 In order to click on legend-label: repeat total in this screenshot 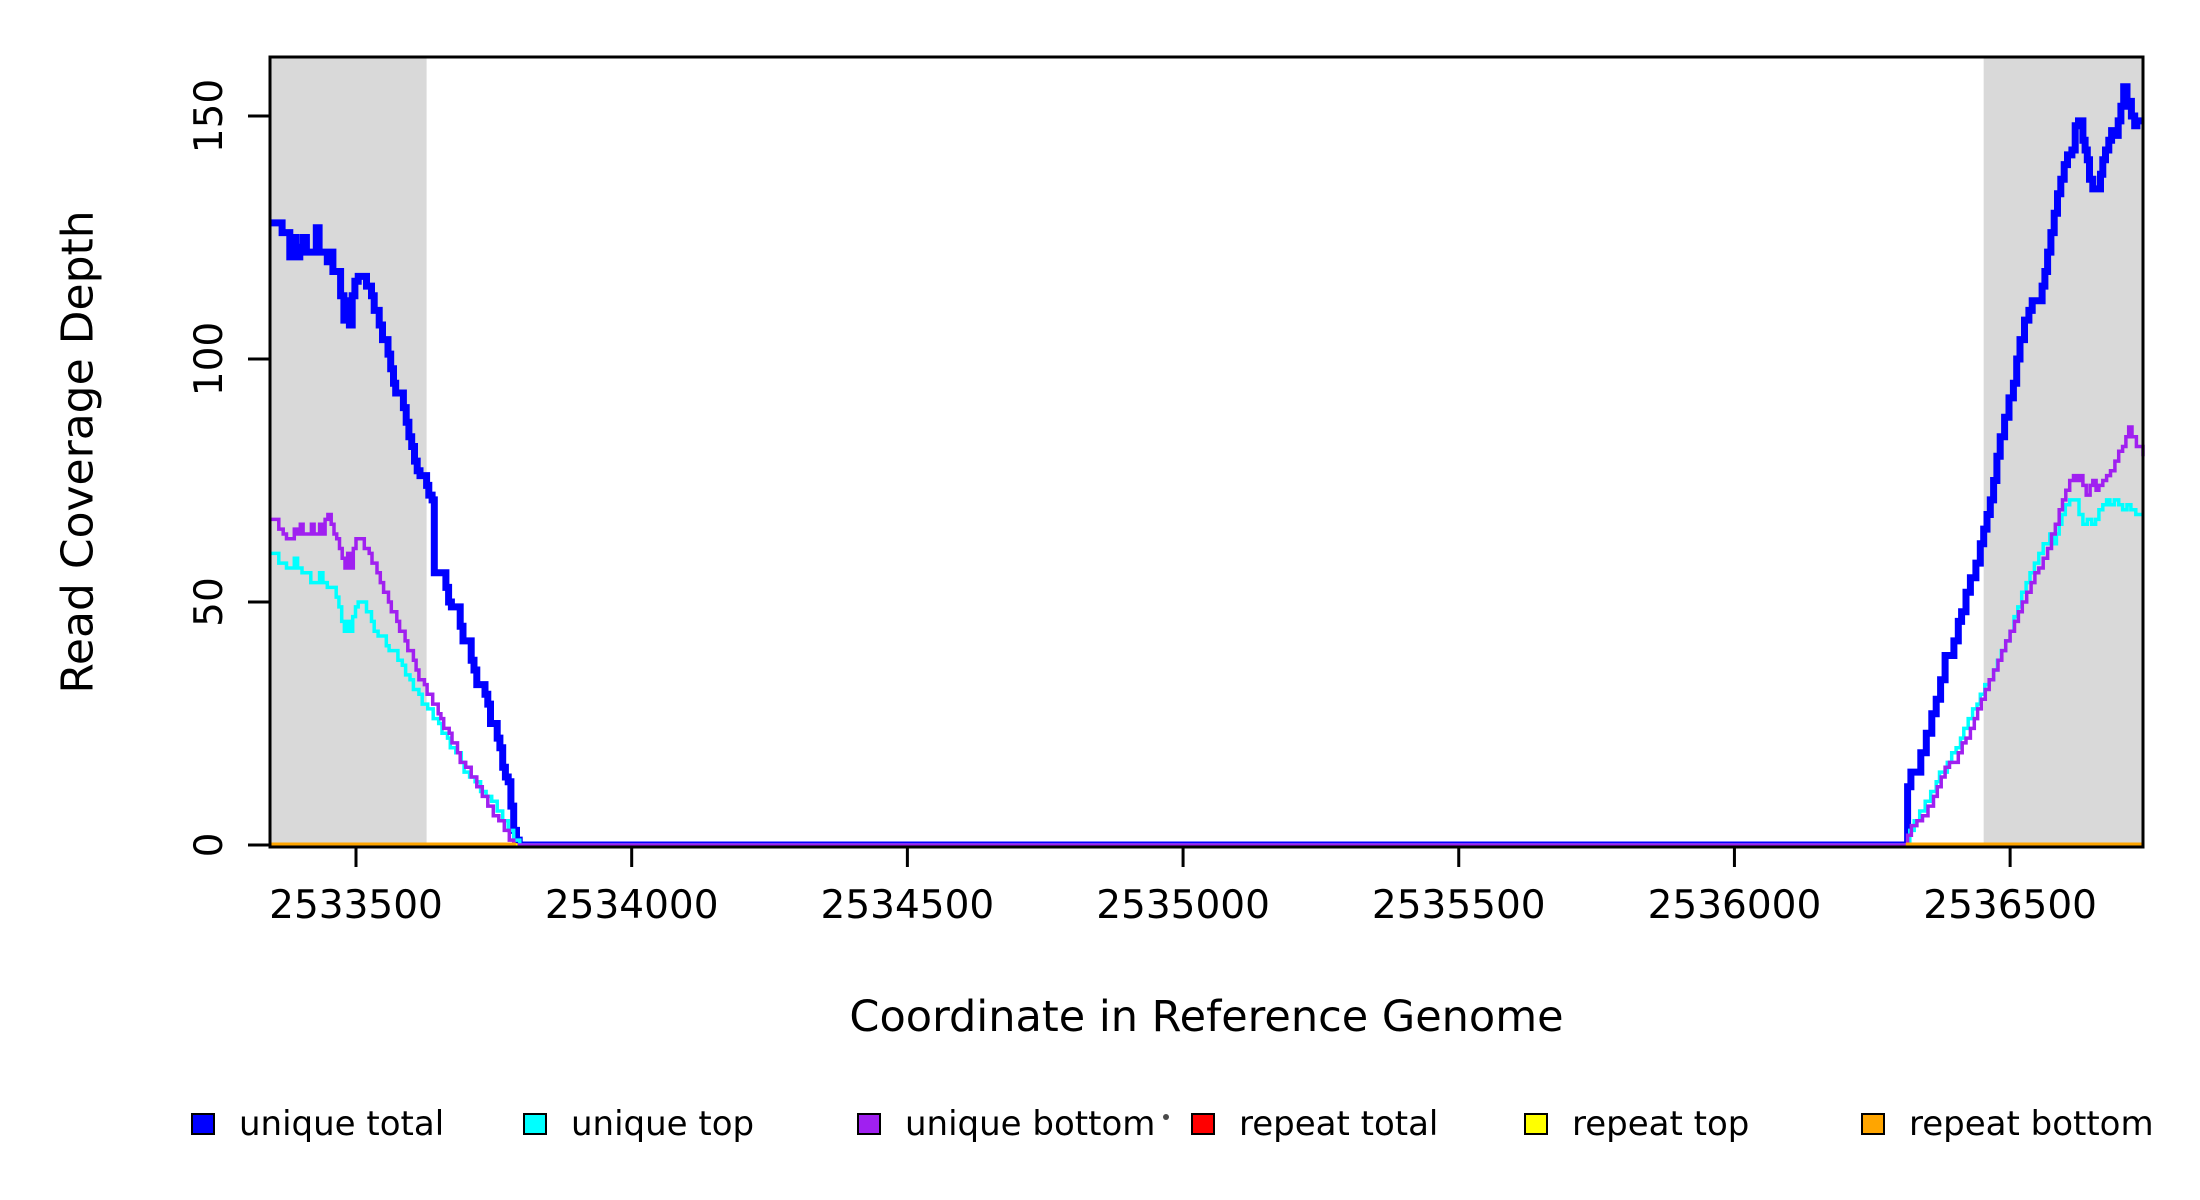, I will do `click(1339, 1124)`.